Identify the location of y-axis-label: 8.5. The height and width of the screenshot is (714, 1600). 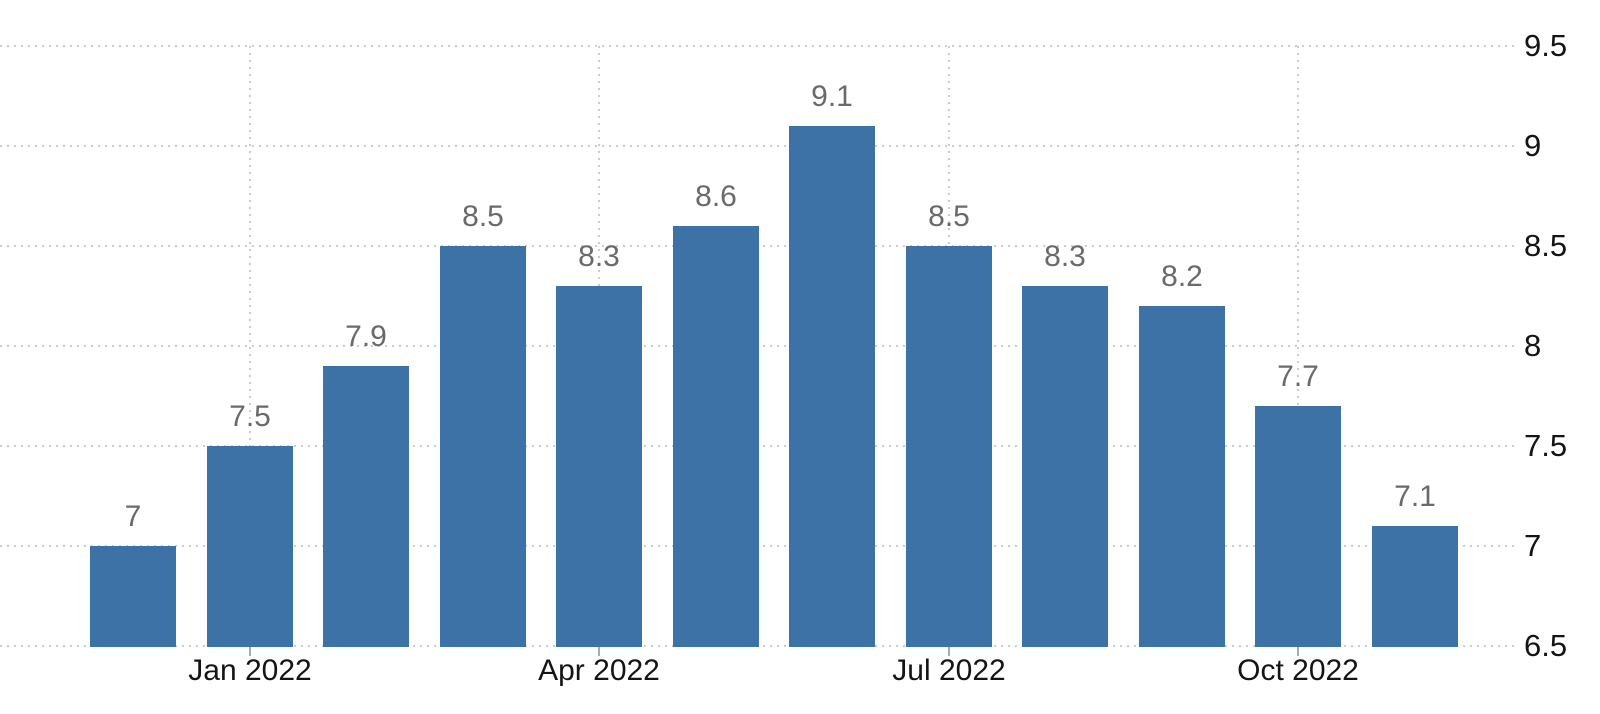
(1546, 245).